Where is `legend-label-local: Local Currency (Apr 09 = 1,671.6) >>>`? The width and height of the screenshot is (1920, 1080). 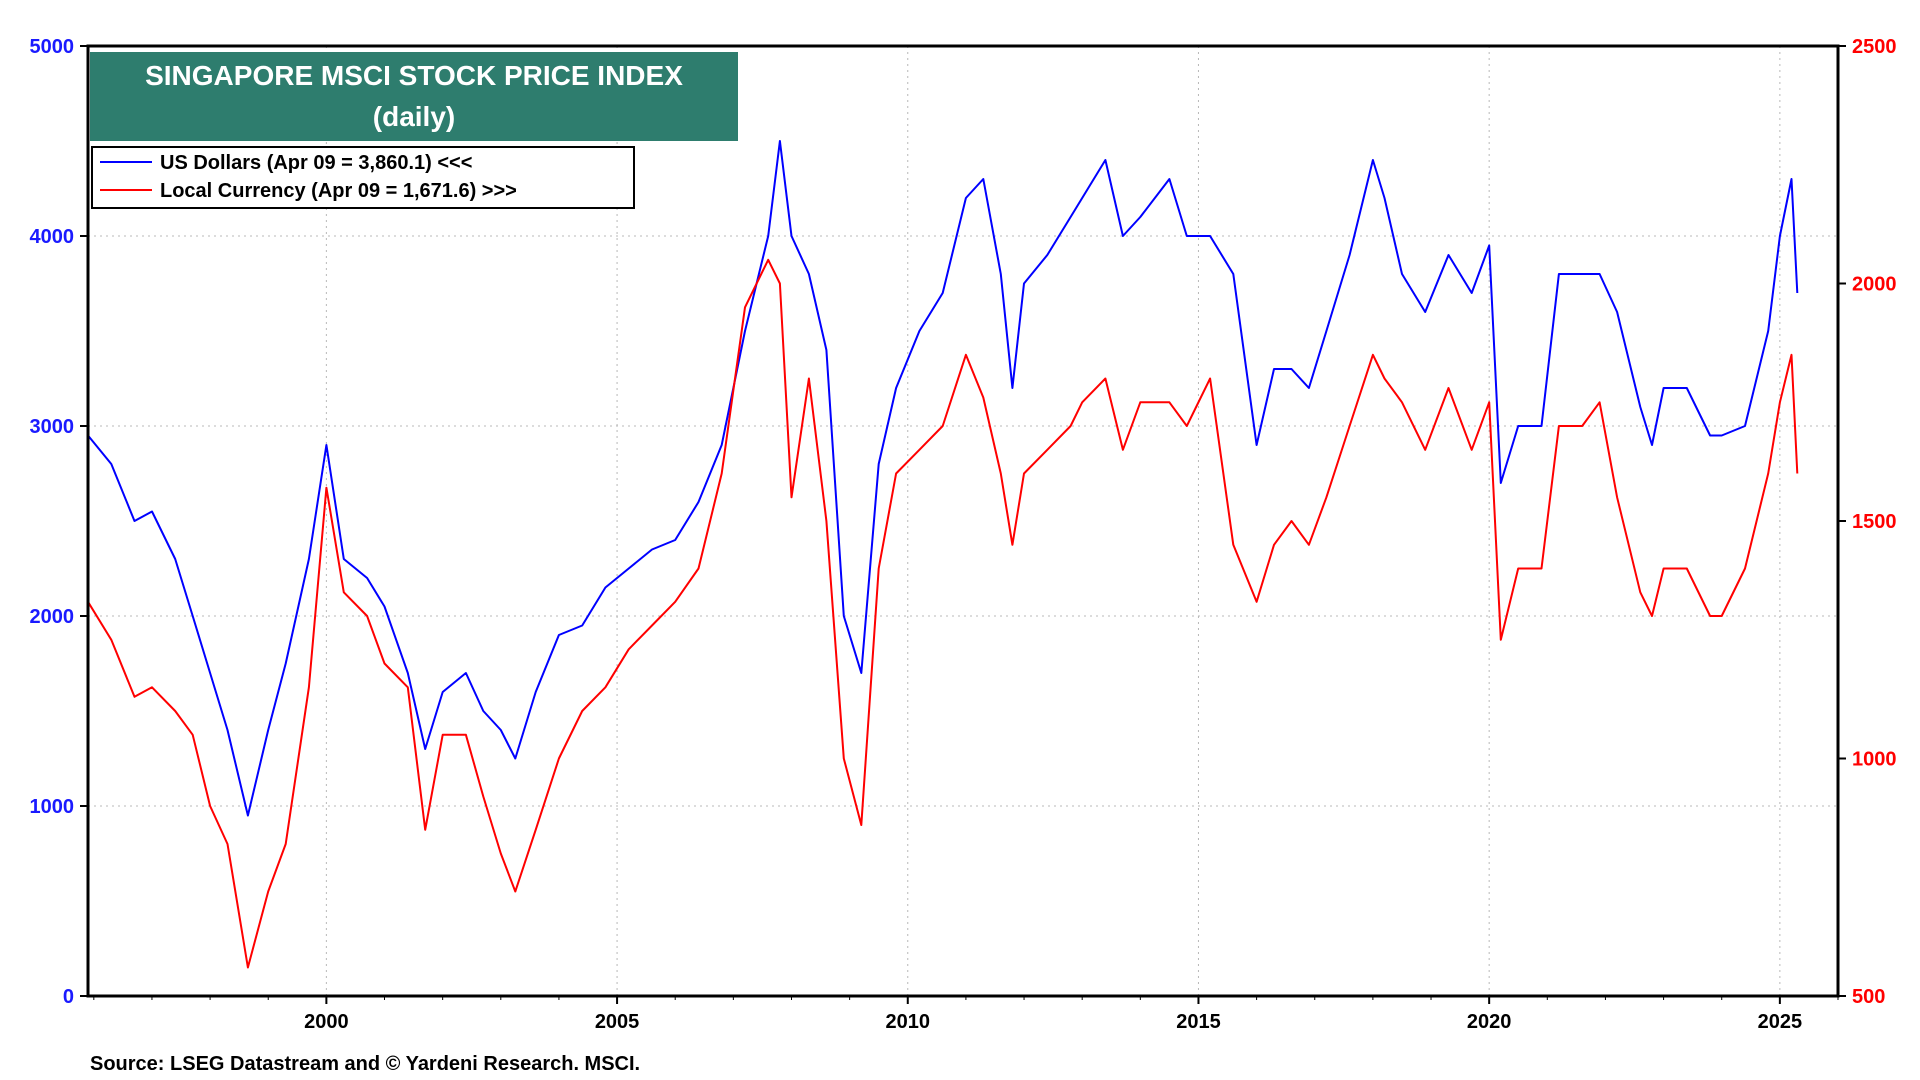 legend-label-local: Local Currency (Apr 09 = 1,671.6) >>> is located at coordinates (338, 191).